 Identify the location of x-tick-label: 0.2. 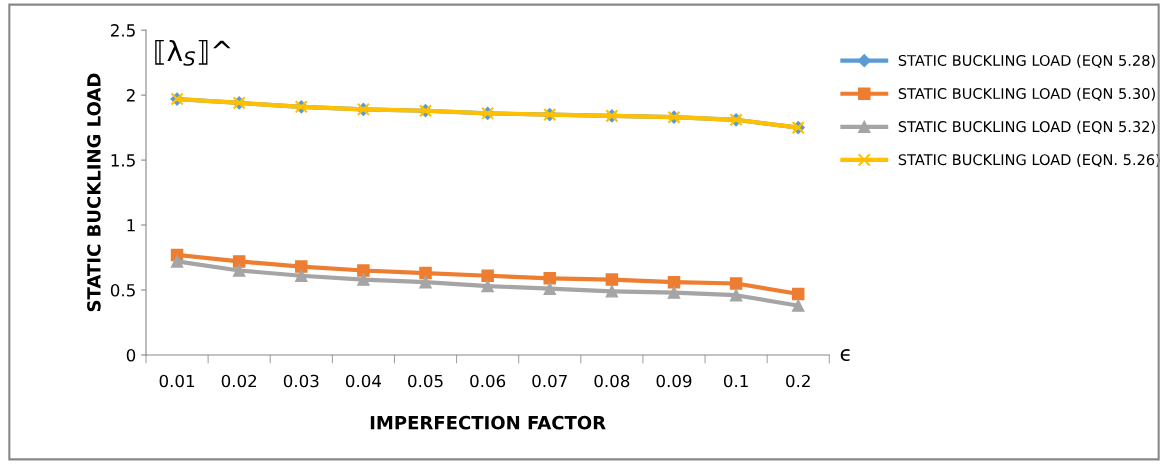
(798, 381).